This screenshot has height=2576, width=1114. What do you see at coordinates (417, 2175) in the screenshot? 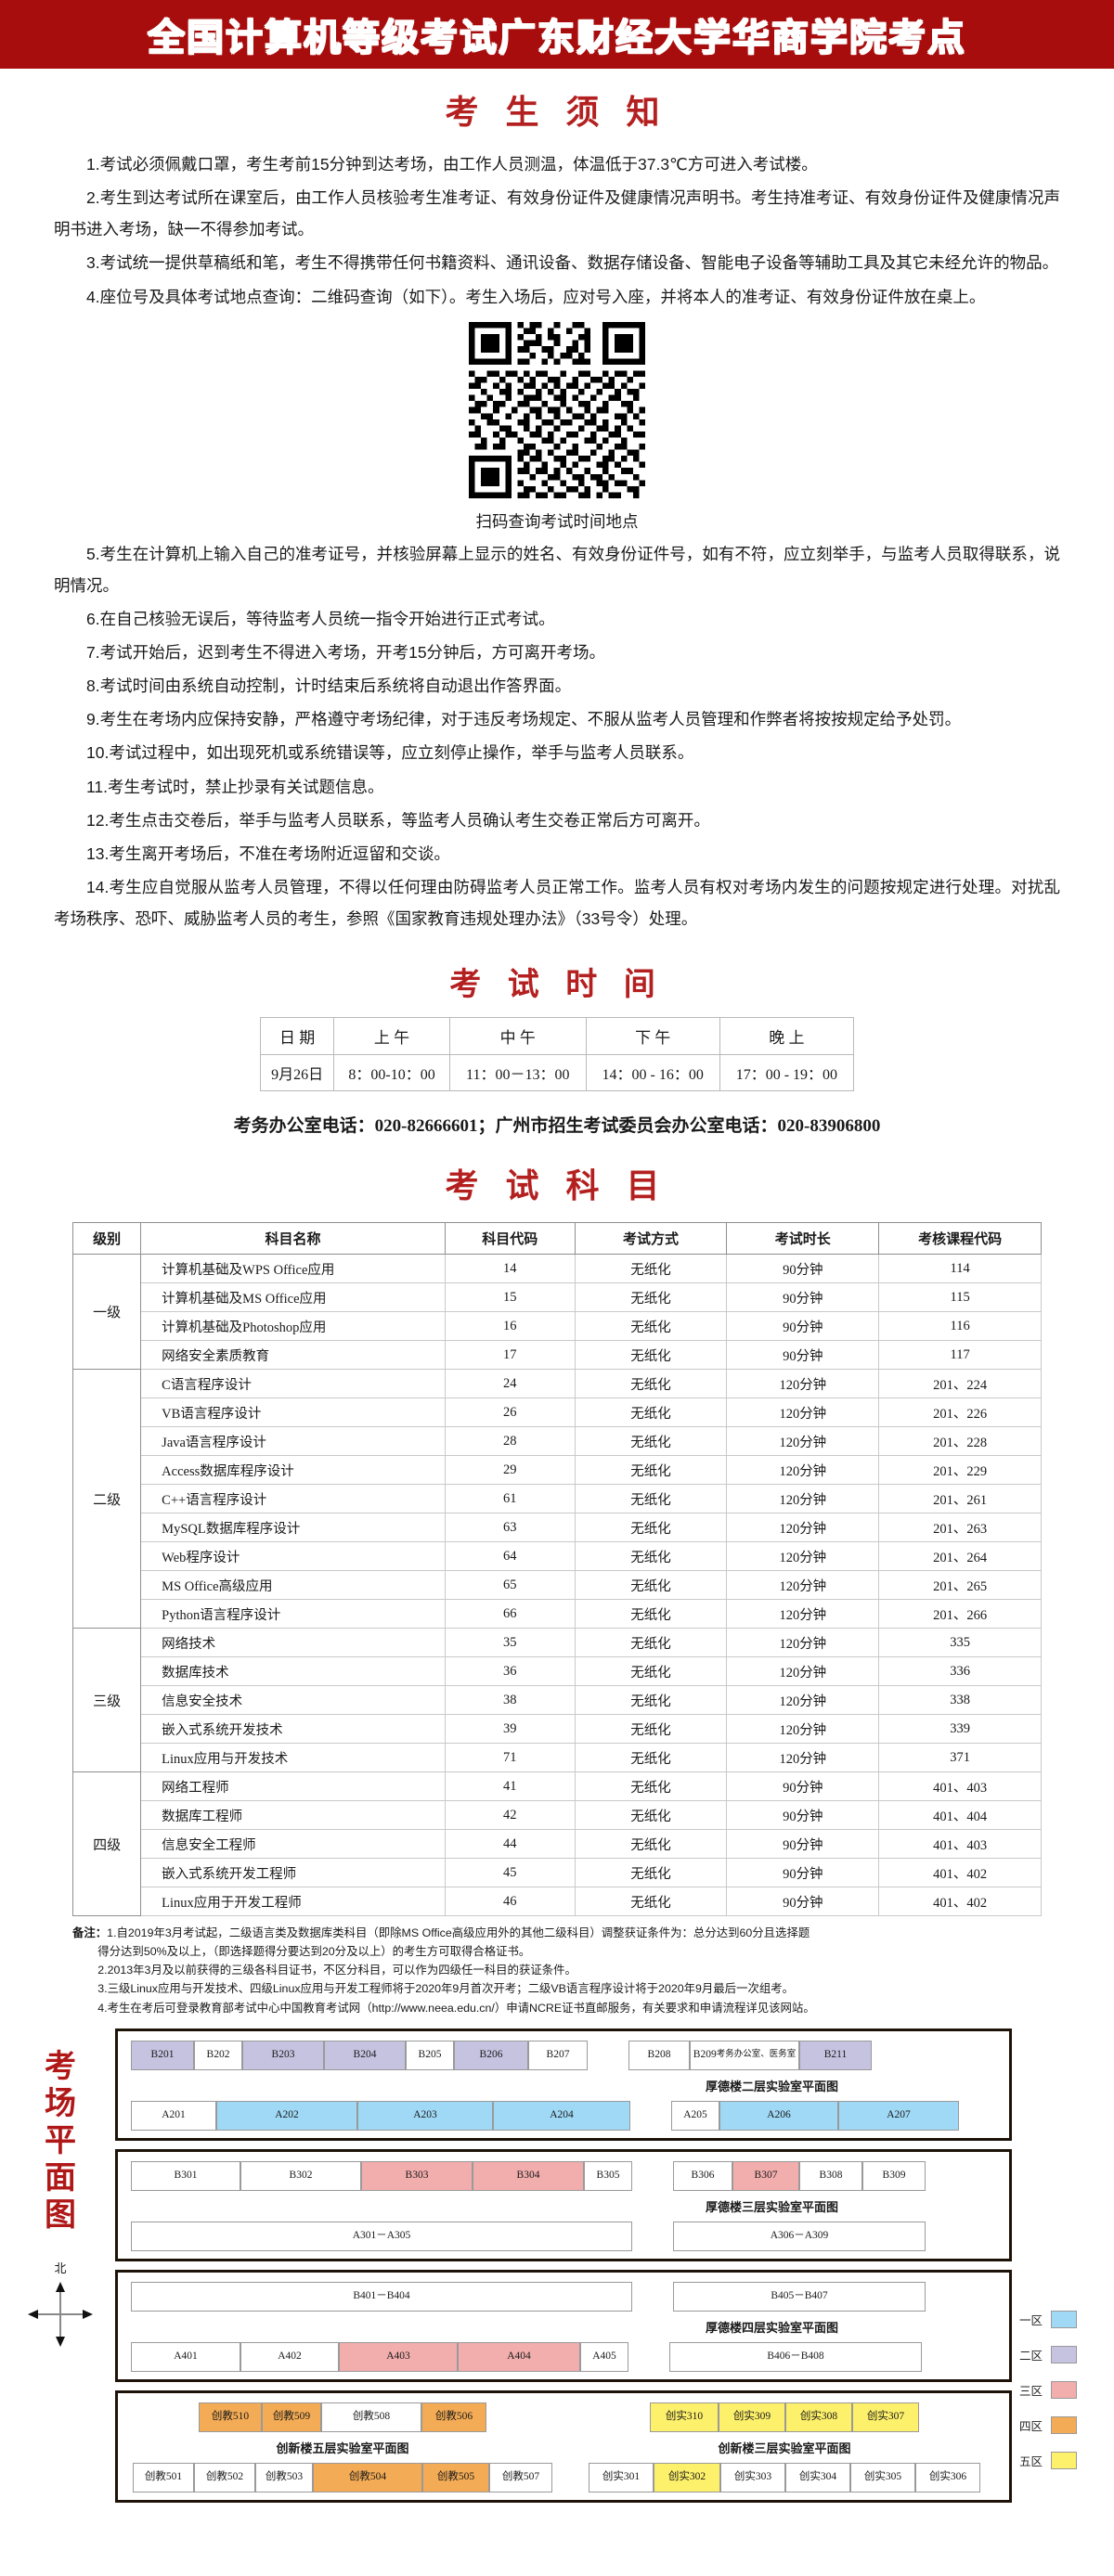
I see `room-cell: B303` at bounding box center [417, 2175].